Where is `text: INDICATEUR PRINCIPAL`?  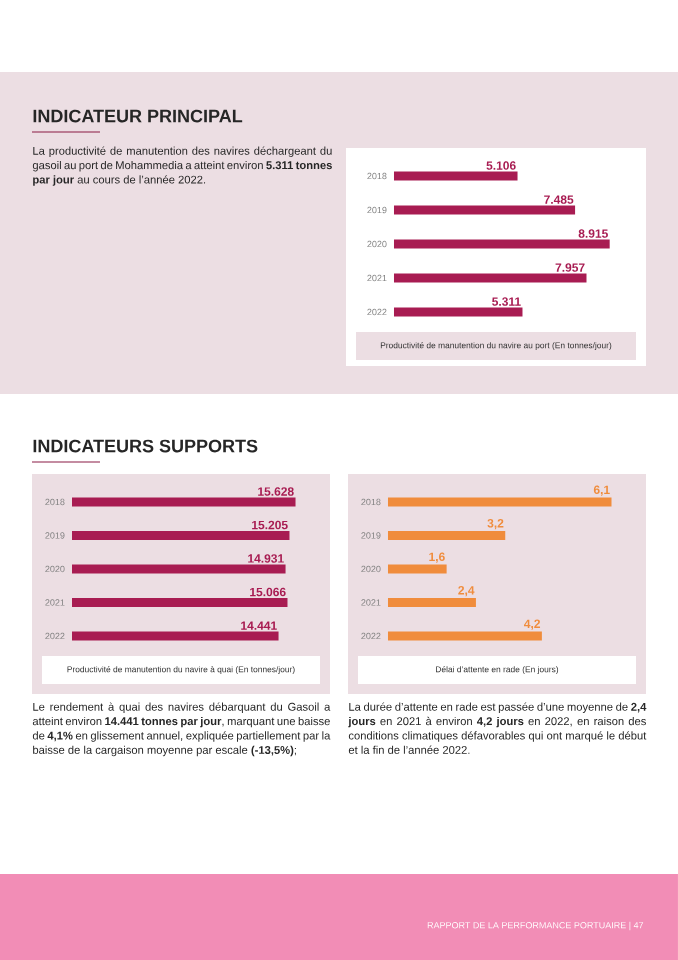 text: INDICATEUR PRINCIPAL is located at coordinates (138, 116).